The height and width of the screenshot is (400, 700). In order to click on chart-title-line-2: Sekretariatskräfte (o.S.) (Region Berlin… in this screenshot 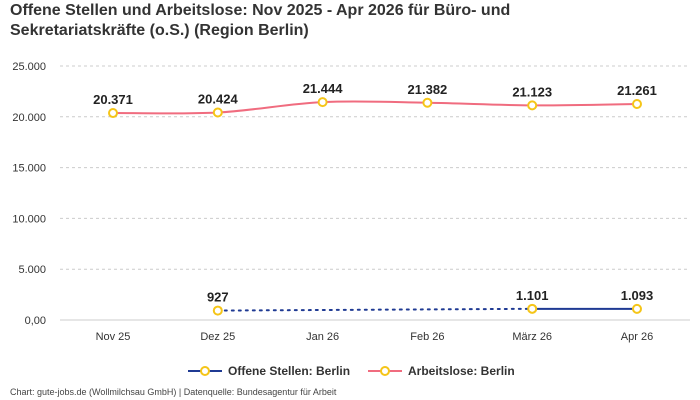, I will do `click(159, 30)`.